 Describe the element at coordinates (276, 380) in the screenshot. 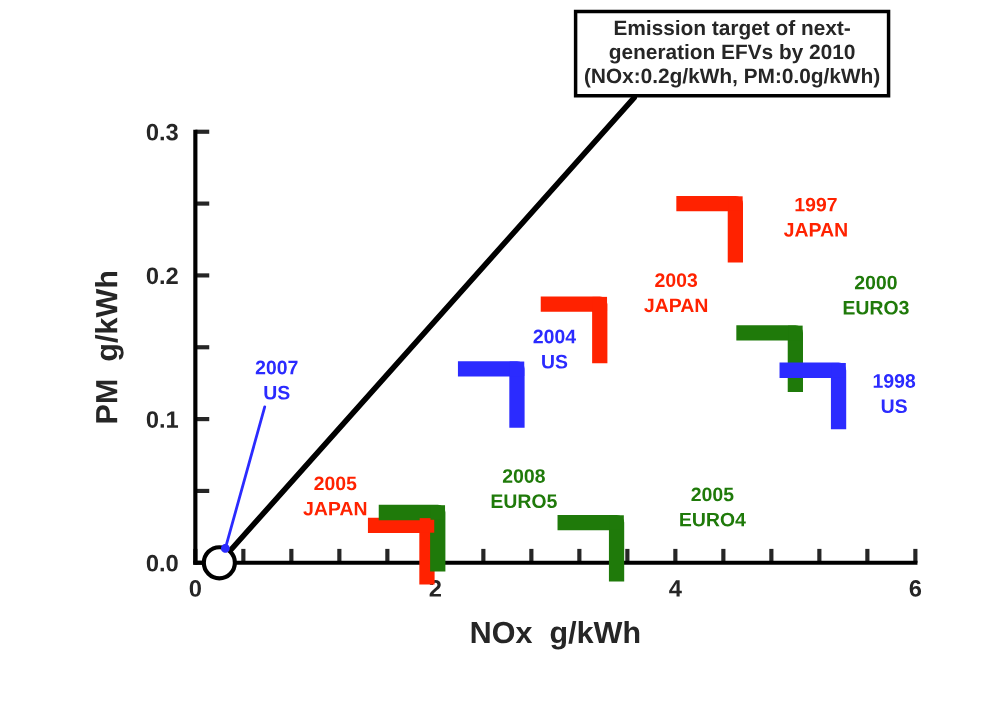

I see `text: 2007 US` at that location.